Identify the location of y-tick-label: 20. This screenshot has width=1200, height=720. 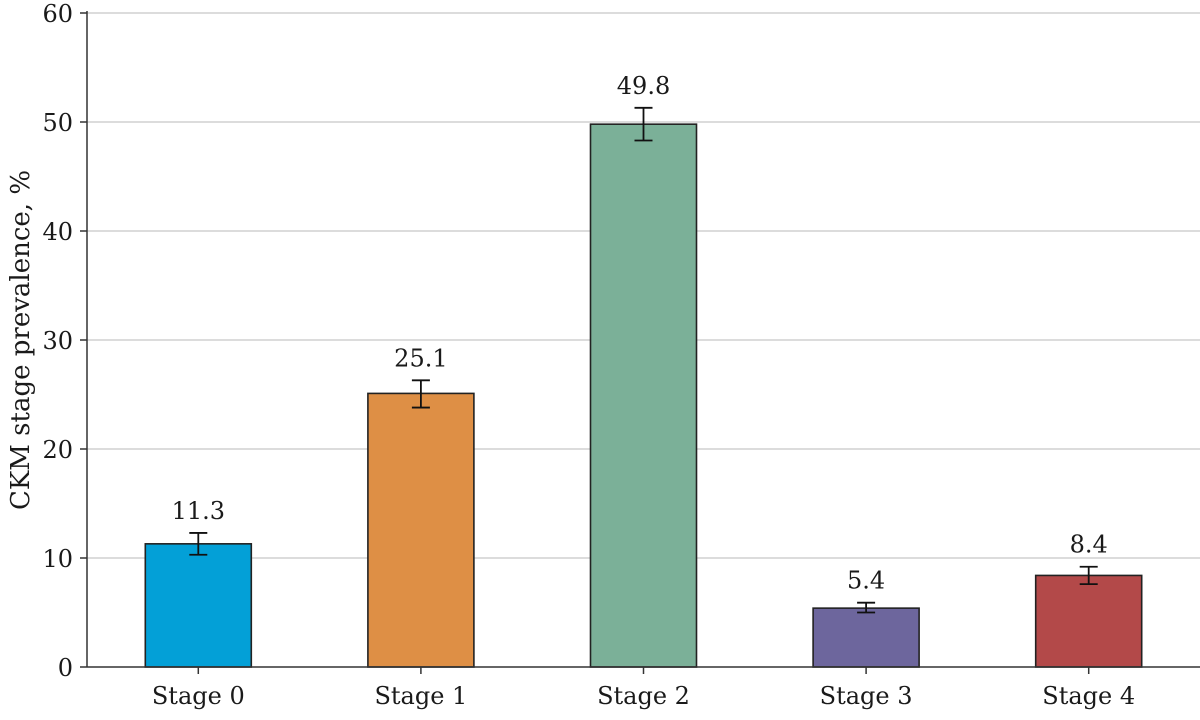
(57, 450).